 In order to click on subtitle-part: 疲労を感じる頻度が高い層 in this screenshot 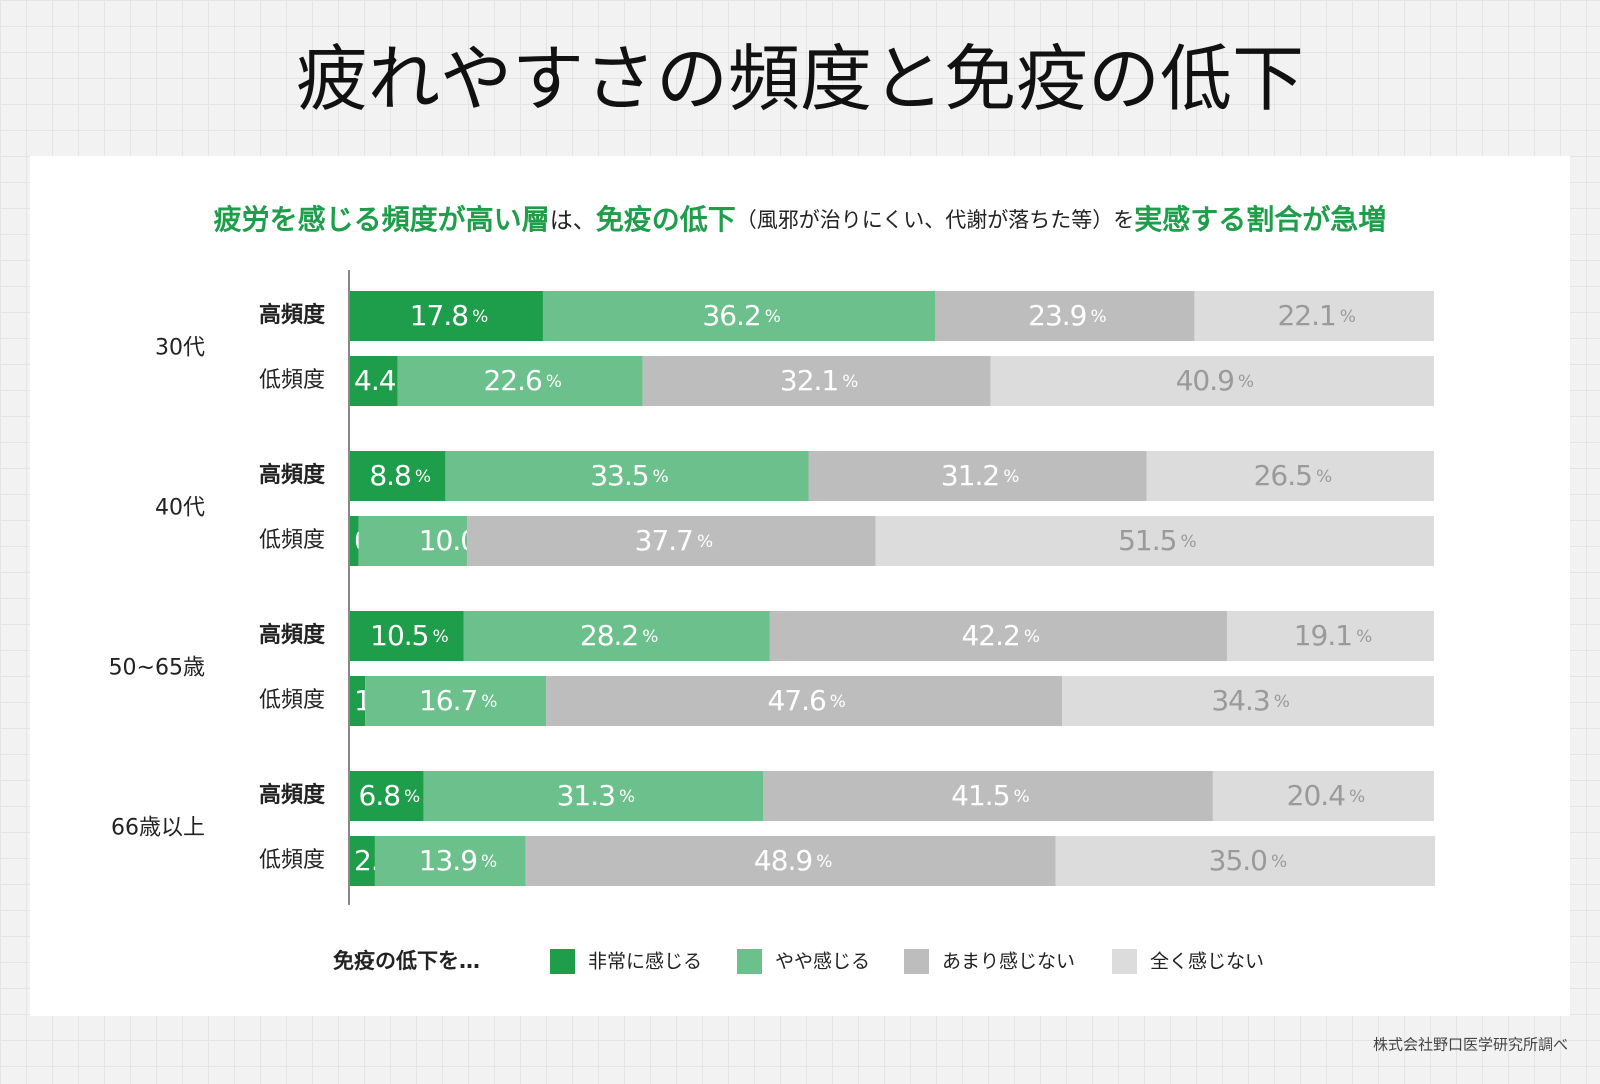, I will do `click(382, 219)`.